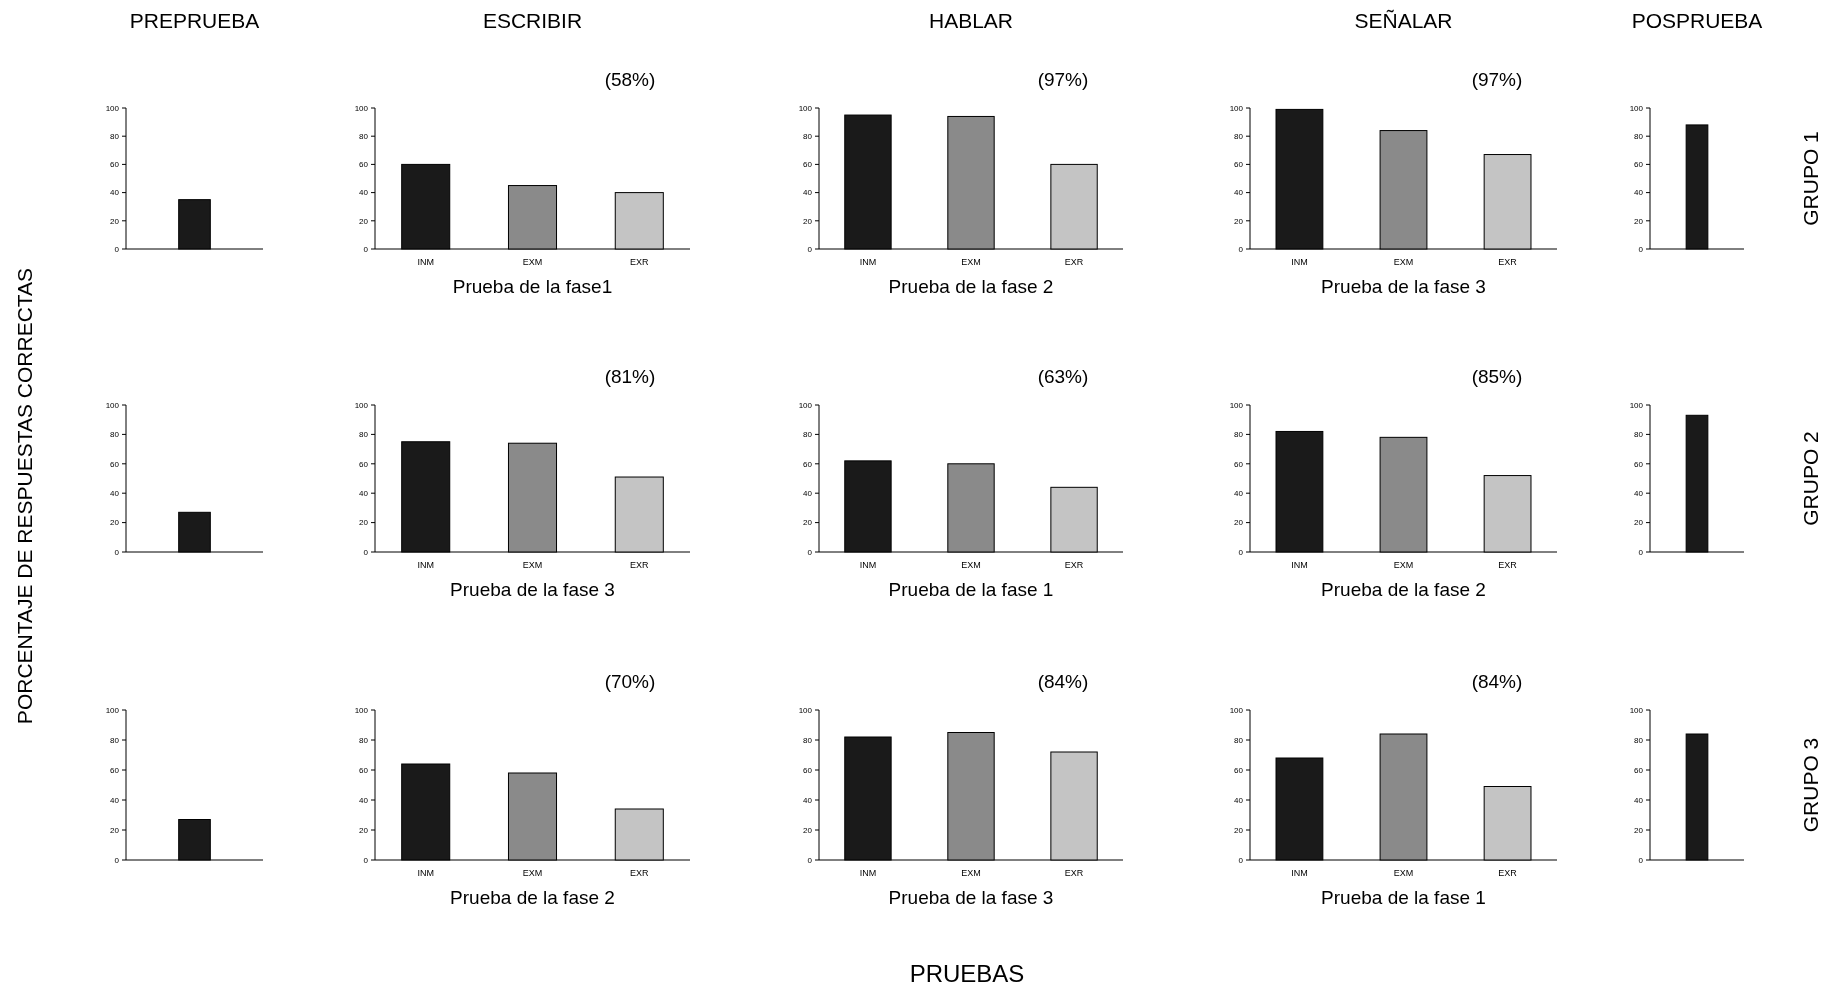  I want to click on text: GRUPO 1, so click(1810, 178).